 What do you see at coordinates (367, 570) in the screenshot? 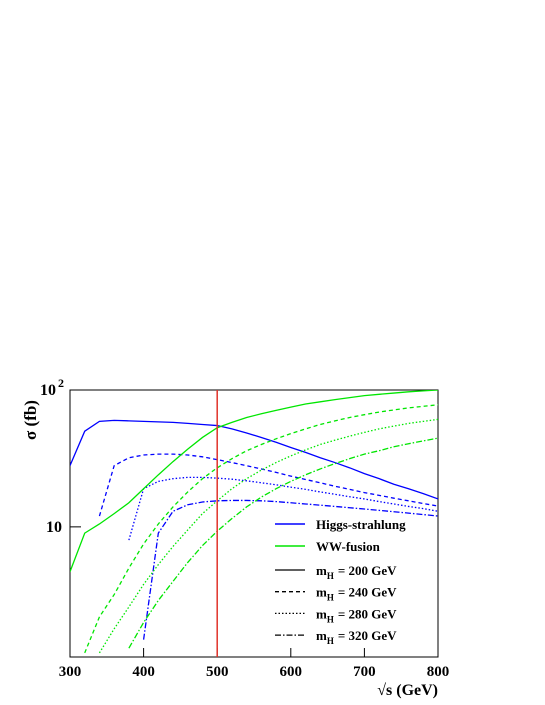
I see `legend-text: = 200 GeV` at bounding box center [367, 570].